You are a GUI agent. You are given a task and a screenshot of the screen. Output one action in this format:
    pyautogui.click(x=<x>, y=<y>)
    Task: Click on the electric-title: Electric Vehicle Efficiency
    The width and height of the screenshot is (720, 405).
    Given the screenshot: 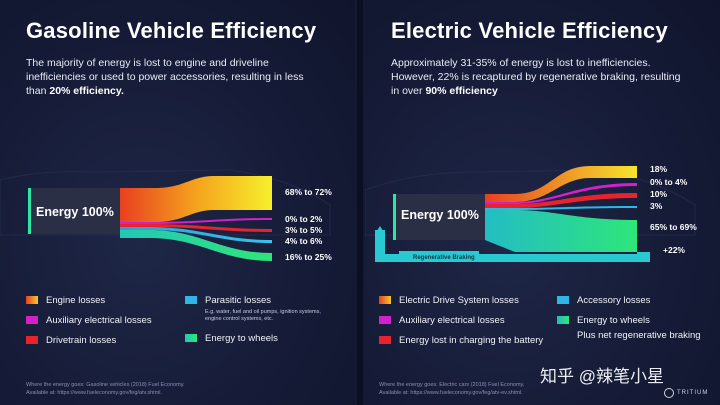 What is the action you would take?
    pyautogui.click(x=529, y=30)
    